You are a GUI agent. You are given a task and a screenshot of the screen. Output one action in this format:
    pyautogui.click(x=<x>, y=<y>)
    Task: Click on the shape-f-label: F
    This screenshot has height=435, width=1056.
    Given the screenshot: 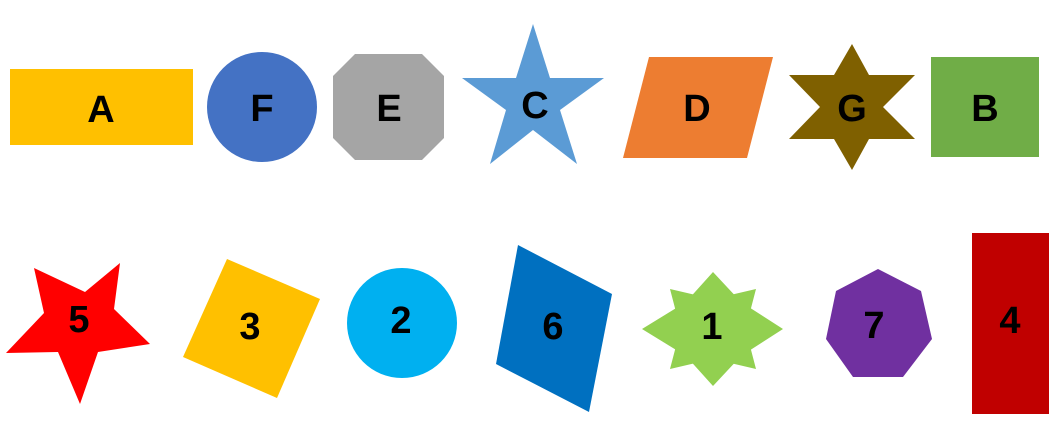 What is the action you would take?
    pyautogui.click(x=261, y=109)
    